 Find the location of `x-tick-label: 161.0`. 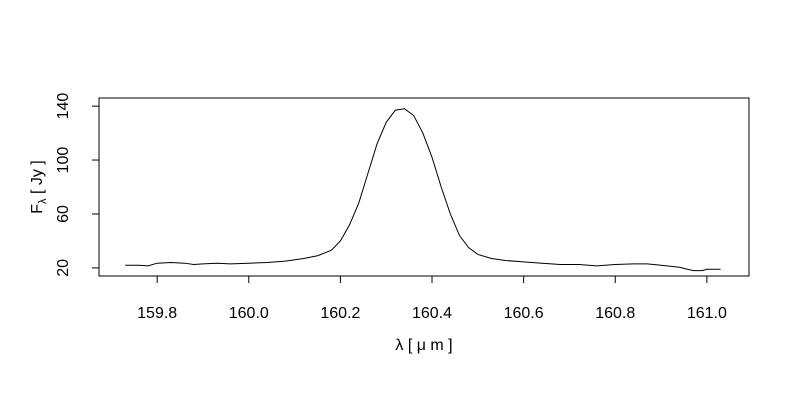

x-tick-label: 161.0 is located at coordinates (707, 313).